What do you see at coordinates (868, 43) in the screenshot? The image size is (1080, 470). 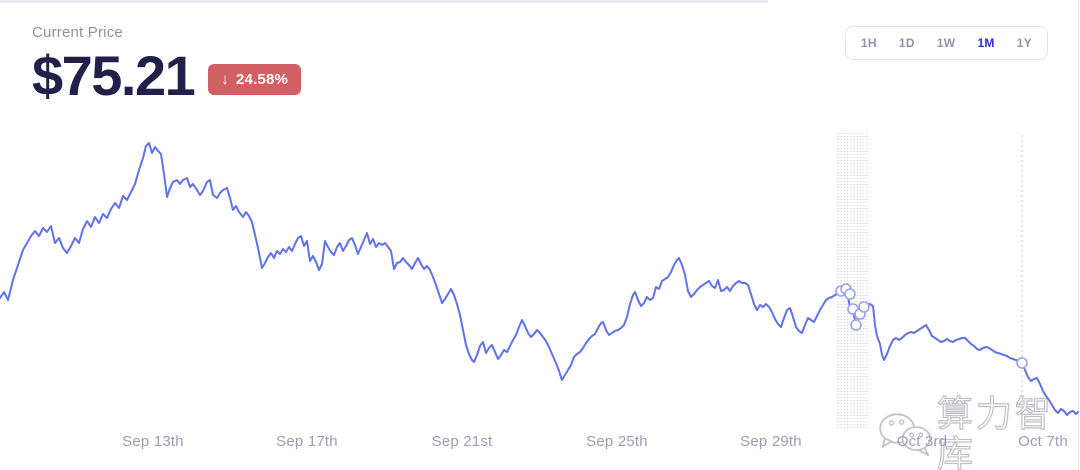 I see `range-button-1H: 1H` at bounding box center [868, 43].